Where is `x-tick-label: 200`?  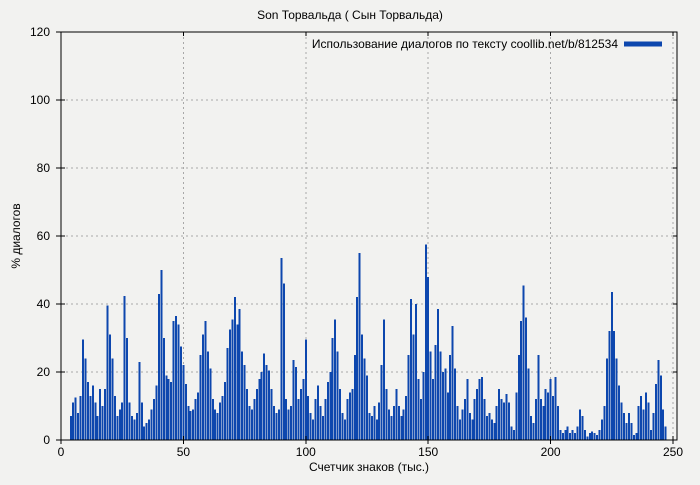
x-tick-label: 200 is located at coordinates (551, 452).